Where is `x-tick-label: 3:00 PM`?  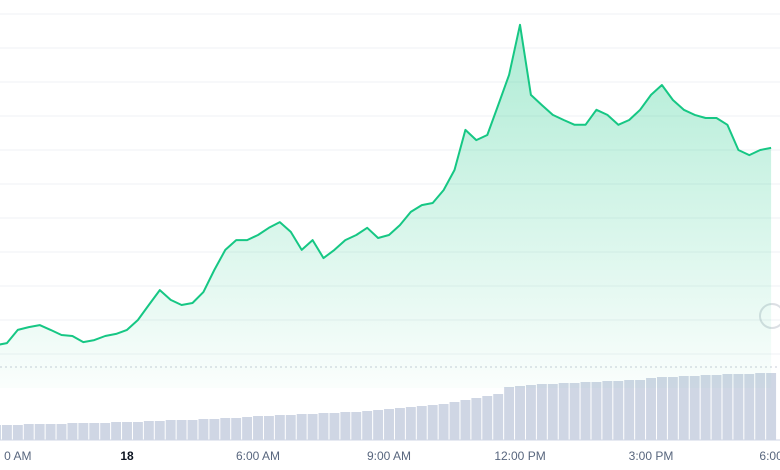 x-tick-label: 3:00 PM is located at coordinates (651, 456).